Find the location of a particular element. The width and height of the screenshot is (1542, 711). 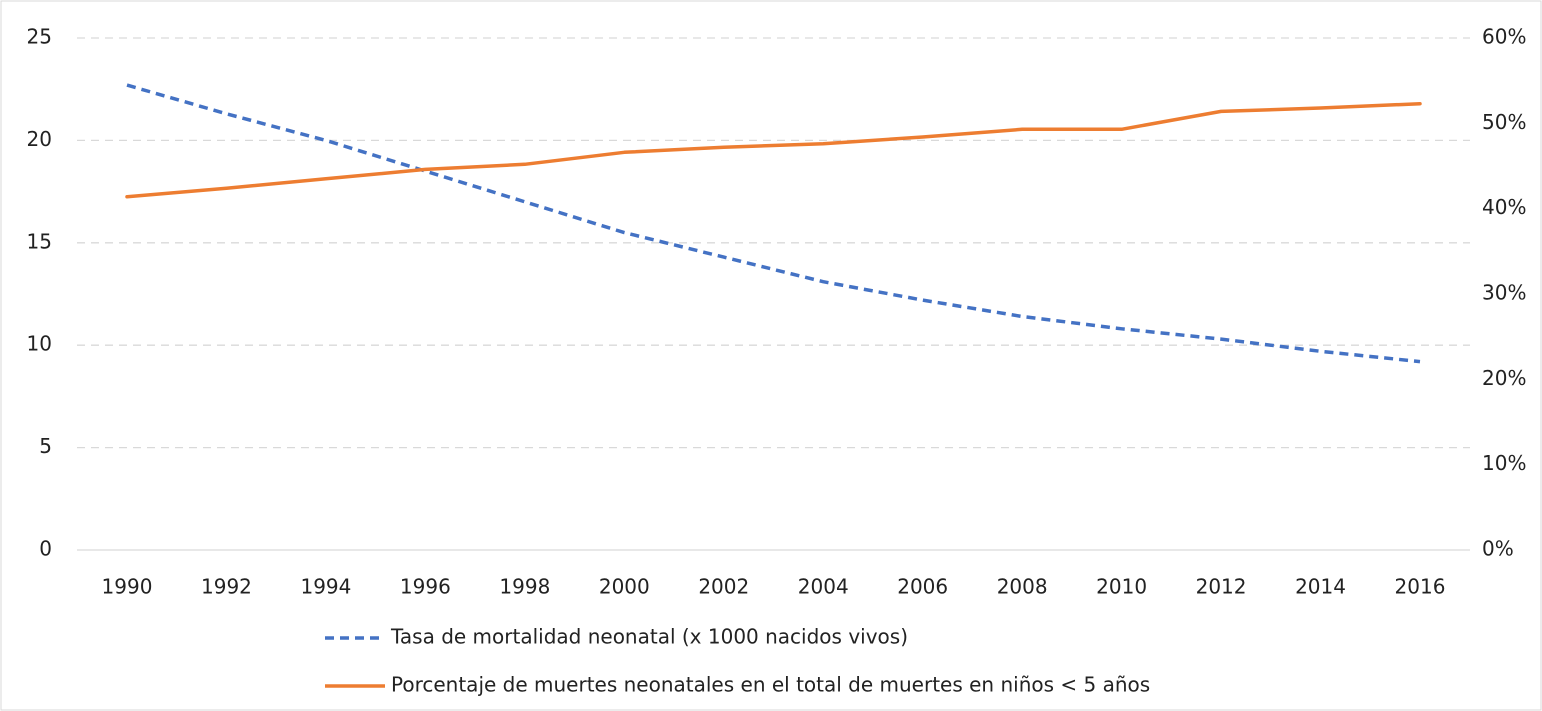

y2-tick-label: 40% is located at coordinates (1504, 207).